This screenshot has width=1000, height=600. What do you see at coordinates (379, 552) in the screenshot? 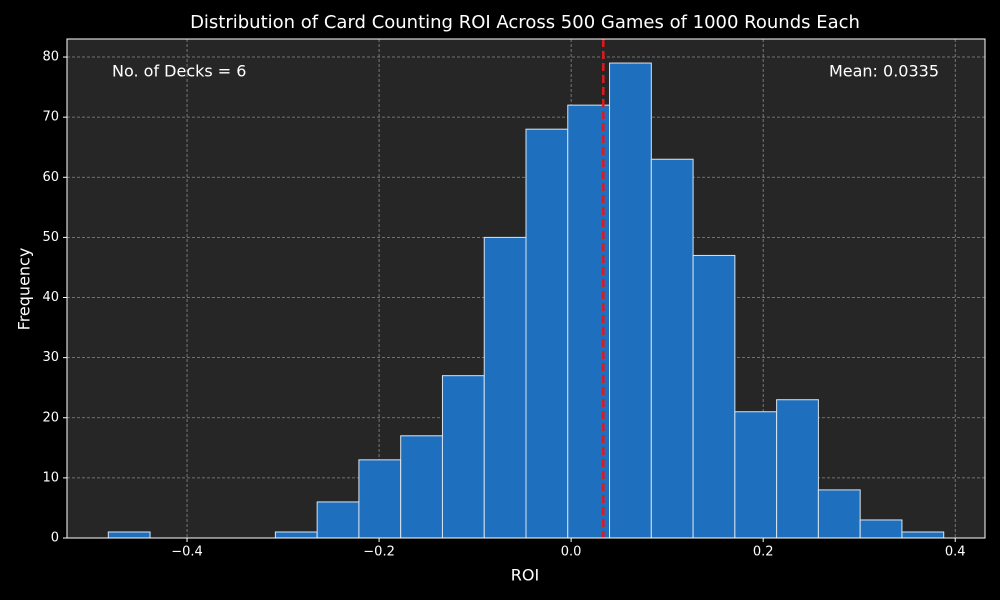
I see `x-tick-label: −0.2` at bounding box center [379, 552].